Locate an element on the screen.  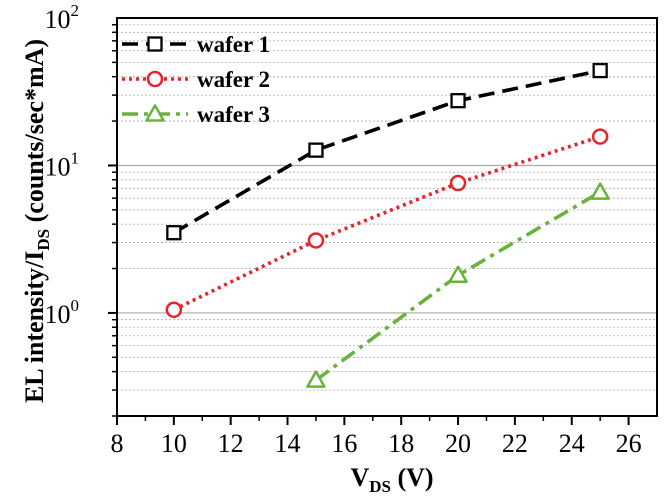
y-axis-title: EL intensity/IDS (counts/sec*mA) is located at coordinates (36, 221).